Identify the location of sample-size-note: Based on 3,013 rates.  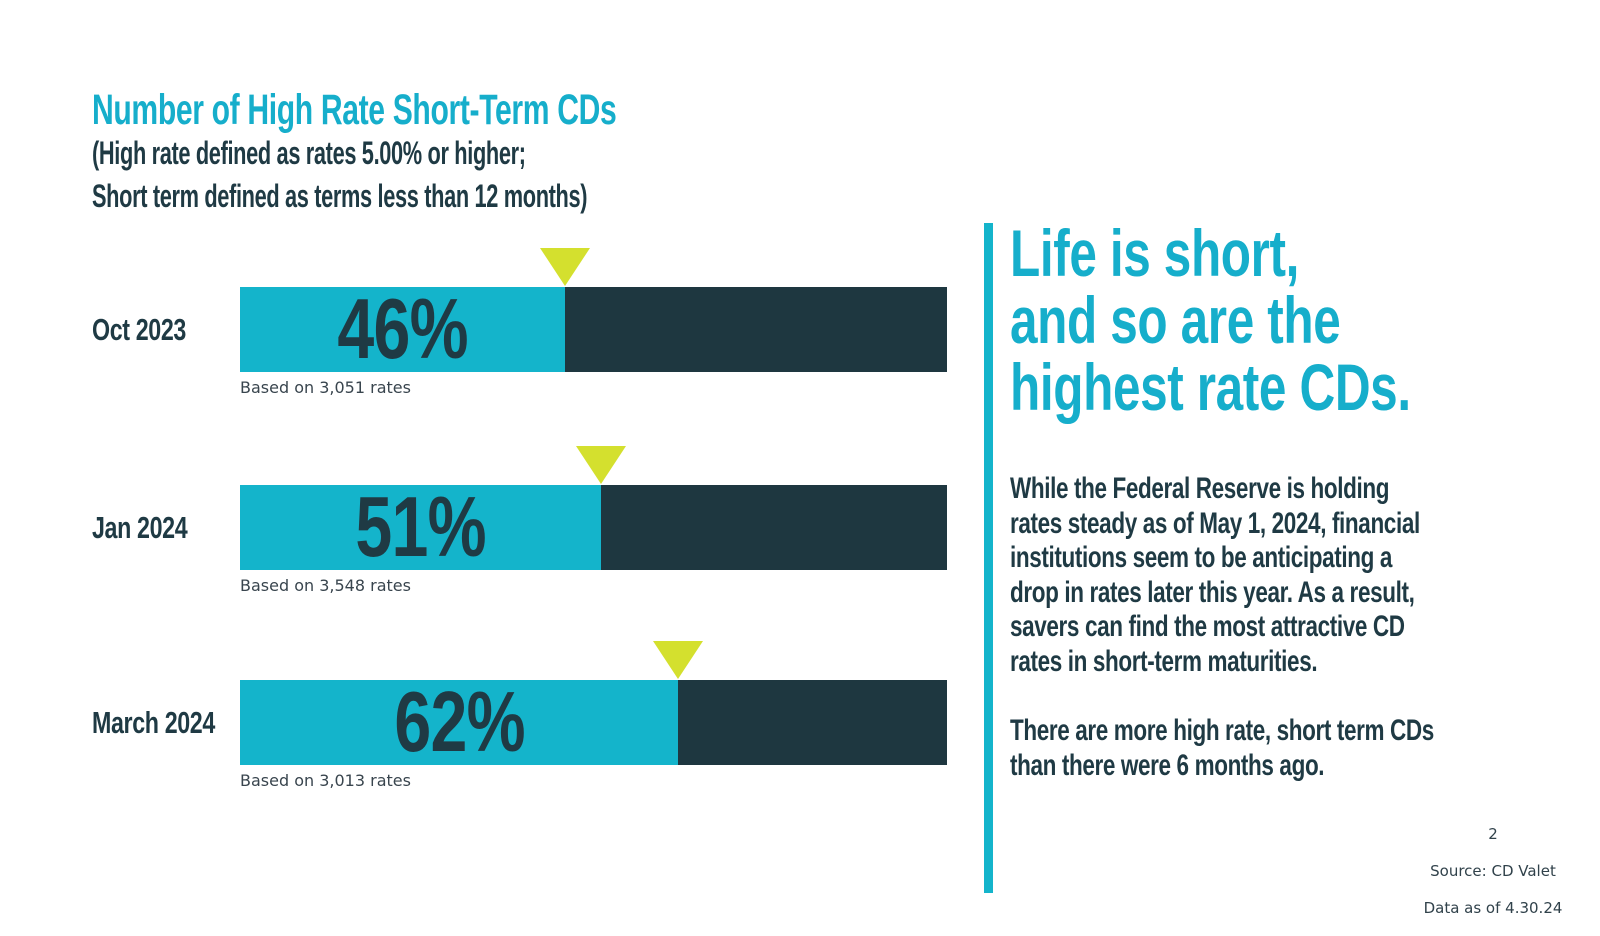
(325, 780).